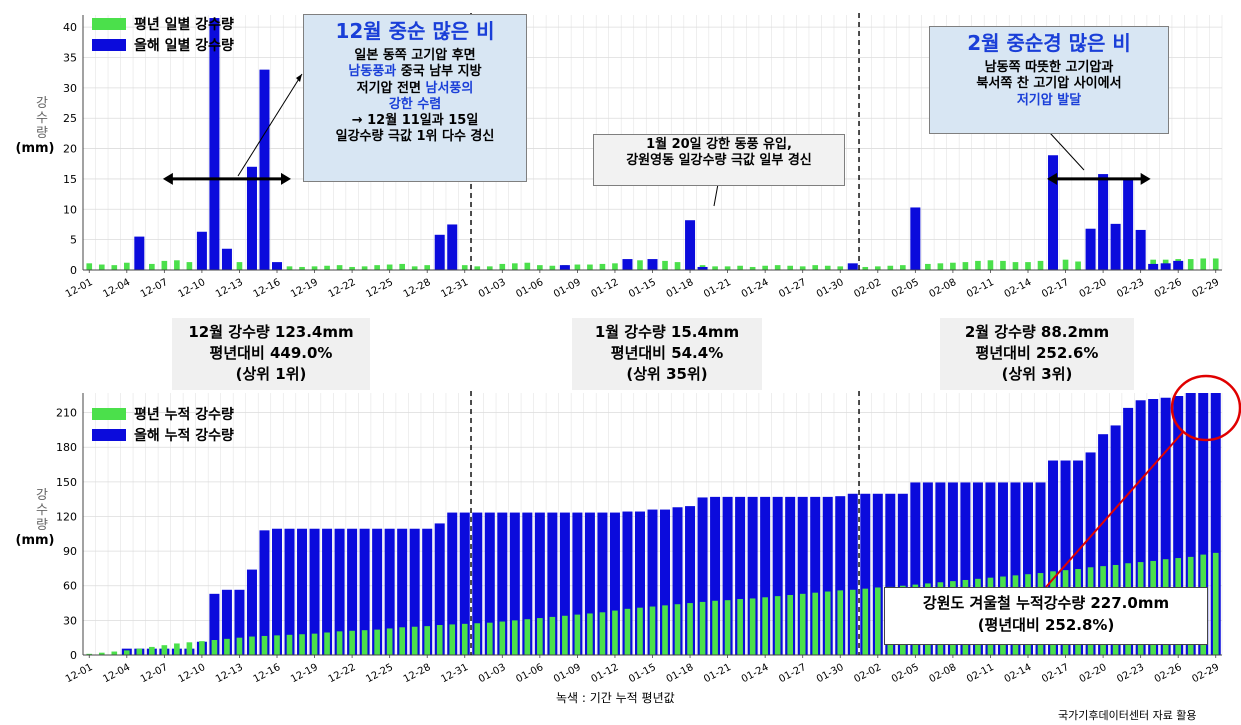  I want to click on legend-label: 올해 누적 강수량, so click(184, 435).